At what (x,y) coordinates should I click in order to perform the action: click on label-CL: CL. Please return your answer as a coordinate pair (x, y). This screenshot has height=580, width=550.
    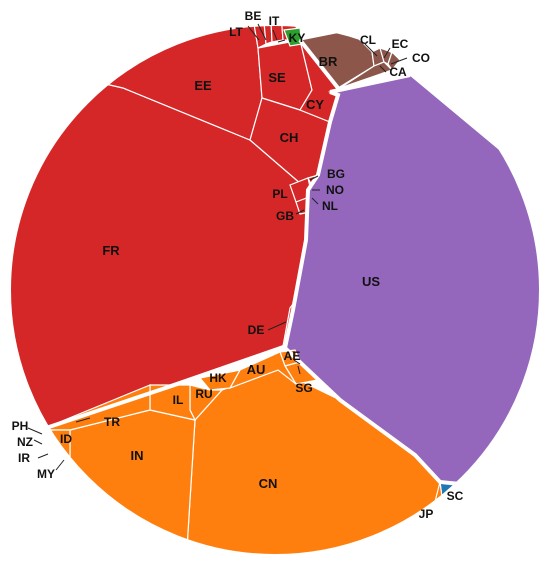
    Looking at the image, I should click on (368, 40).